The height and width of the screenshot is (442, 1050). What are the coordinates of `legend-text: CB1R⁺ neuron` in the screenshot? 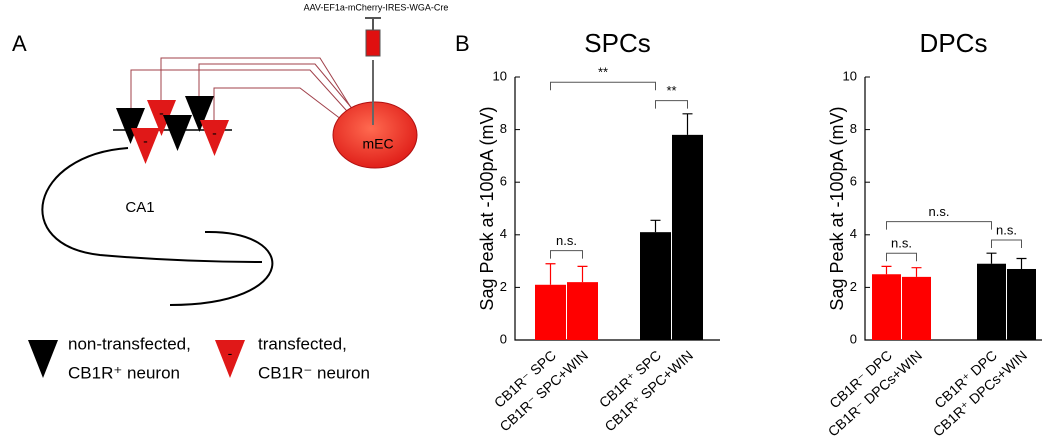 It's located at (124, 372).